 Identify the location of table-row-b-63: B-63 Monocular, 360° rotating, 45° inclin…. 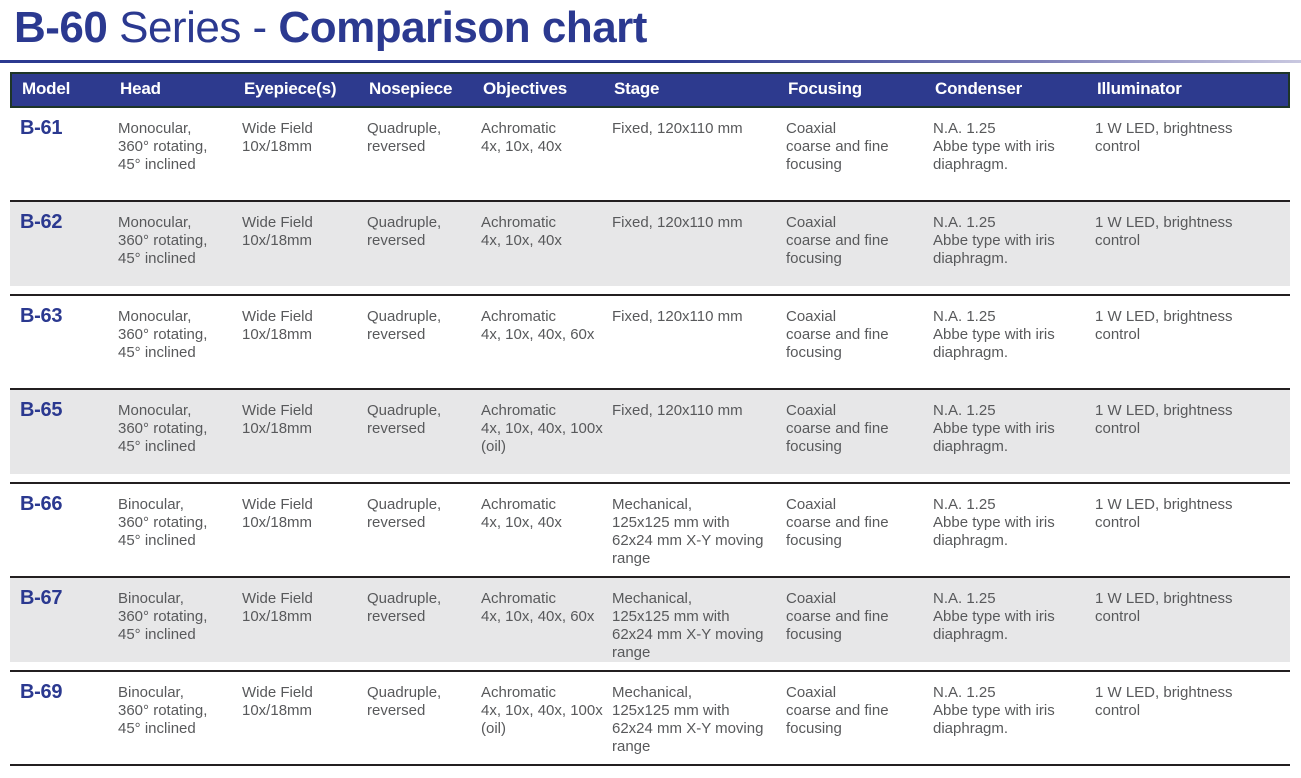
(650, 343).